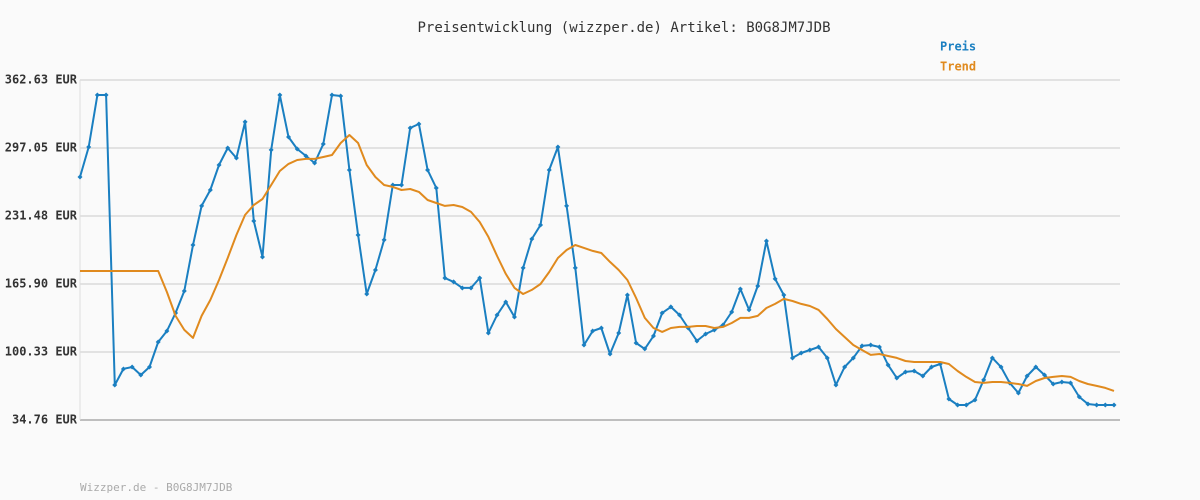 The image size is (1200, 500). I want to click on y-tick-label: 165.90 EUR, so click(41, 284).